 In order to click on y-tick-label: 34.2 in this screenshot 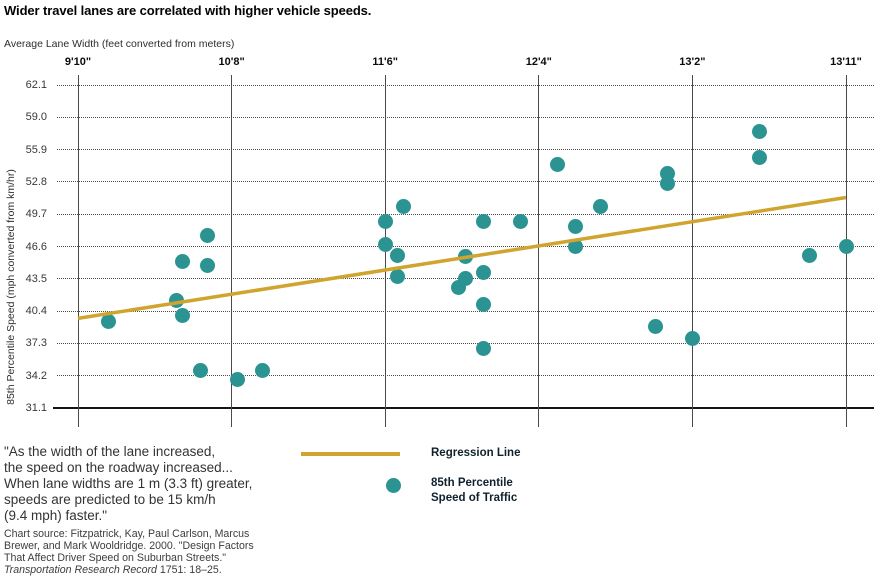, I will do `click(36, 375)`.